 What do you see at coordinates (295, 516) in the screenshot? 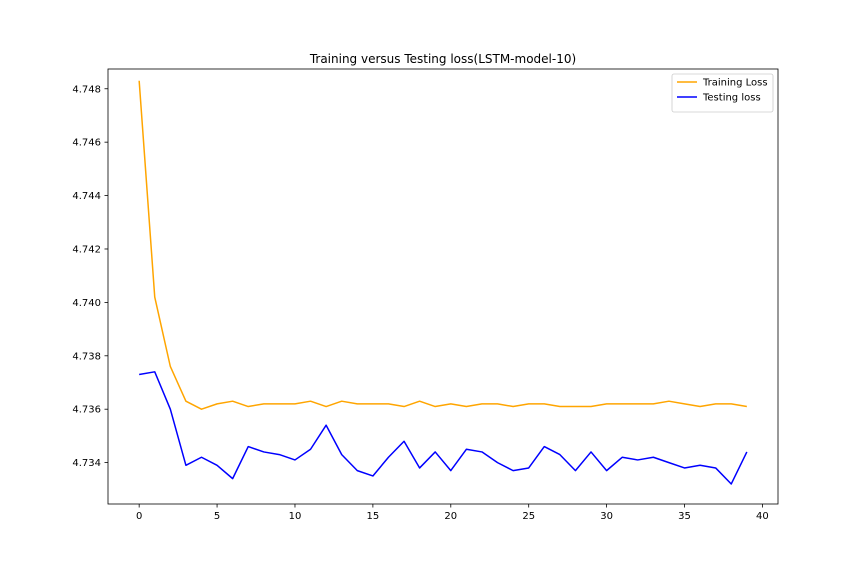
I see `x-tick-label: 10` at bounding box center [295, 516].